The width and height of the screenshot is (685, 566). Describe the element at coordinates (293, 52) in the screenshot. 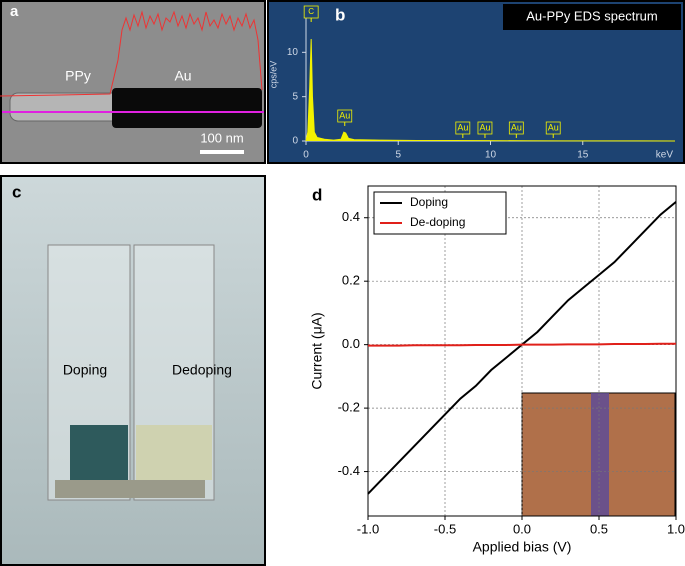

I see `y-tick-label: 10` at that location.